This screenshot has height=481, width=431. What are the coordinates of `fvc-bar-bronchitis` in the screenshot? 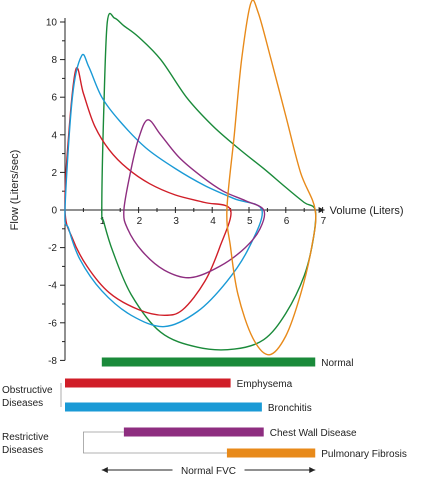 It's located at (163, 407).